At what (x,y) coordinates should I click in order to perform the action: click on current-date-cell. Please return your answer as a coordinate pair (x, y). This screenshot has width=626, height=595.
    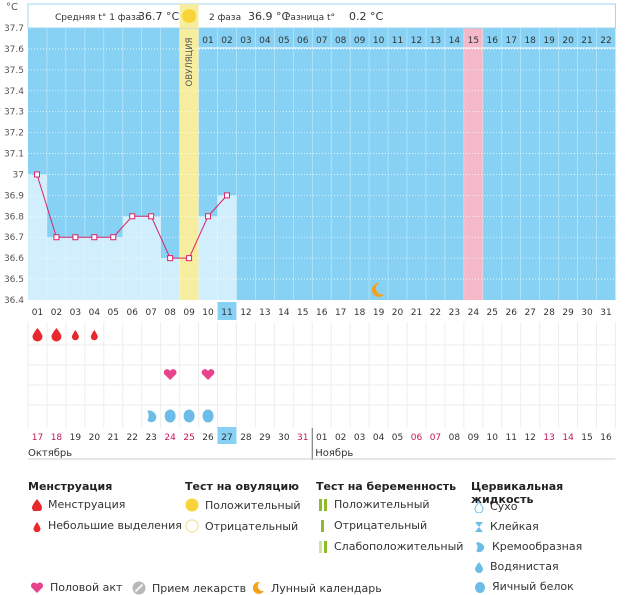
    Looking at the image, I should click on (227, 435).